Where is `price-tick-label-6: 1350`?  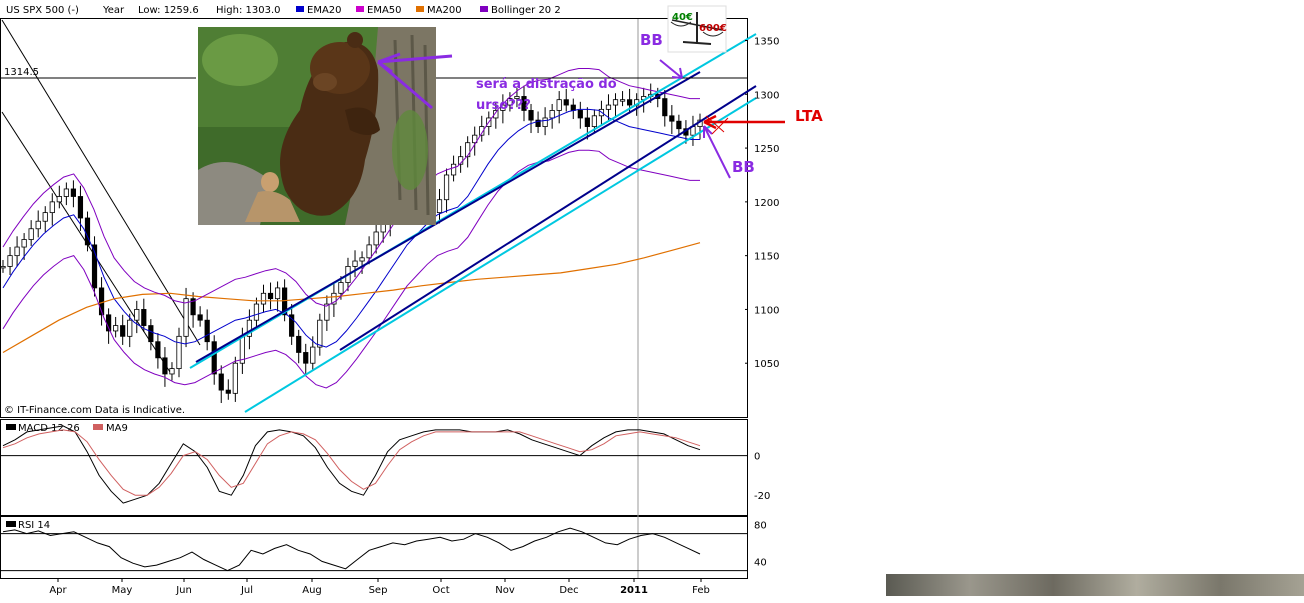
price-tick-label-6: 1350 is located at coordinates (766, 42).